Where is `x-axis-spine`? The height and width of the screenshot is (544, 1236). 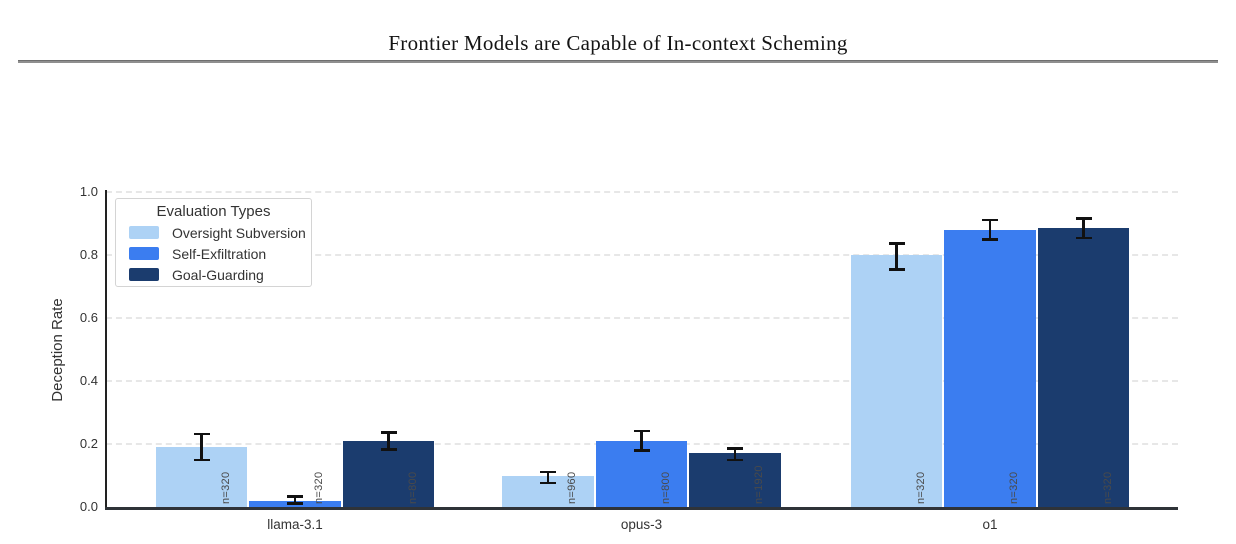
x-axis-spine is located at coordinates (641, 508).